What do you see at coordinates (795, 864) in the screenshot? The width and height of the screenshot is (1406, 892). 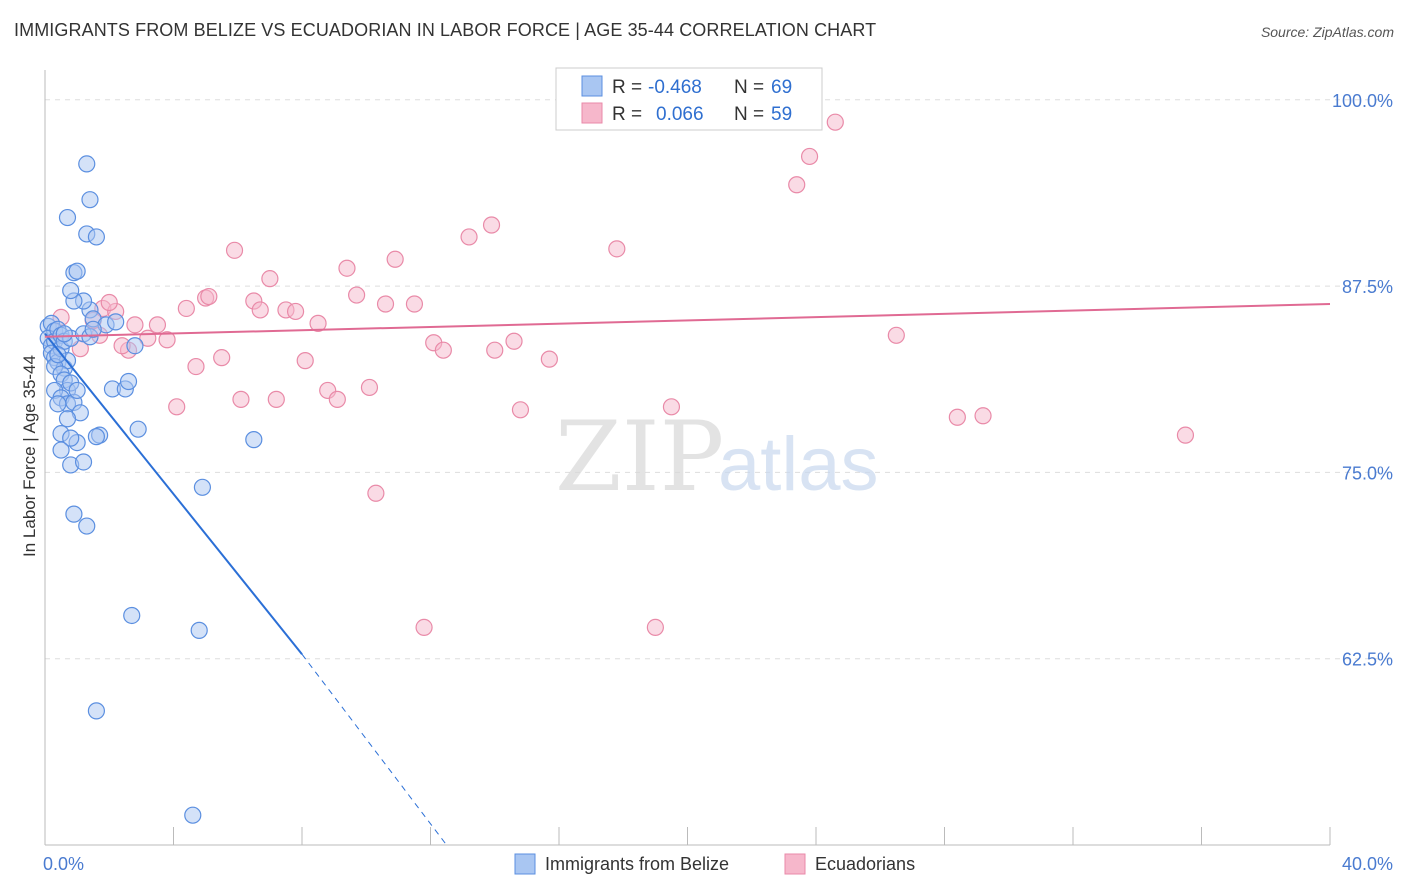 I see `series-legend-swatch-pink` at bounding box center [795, 864].